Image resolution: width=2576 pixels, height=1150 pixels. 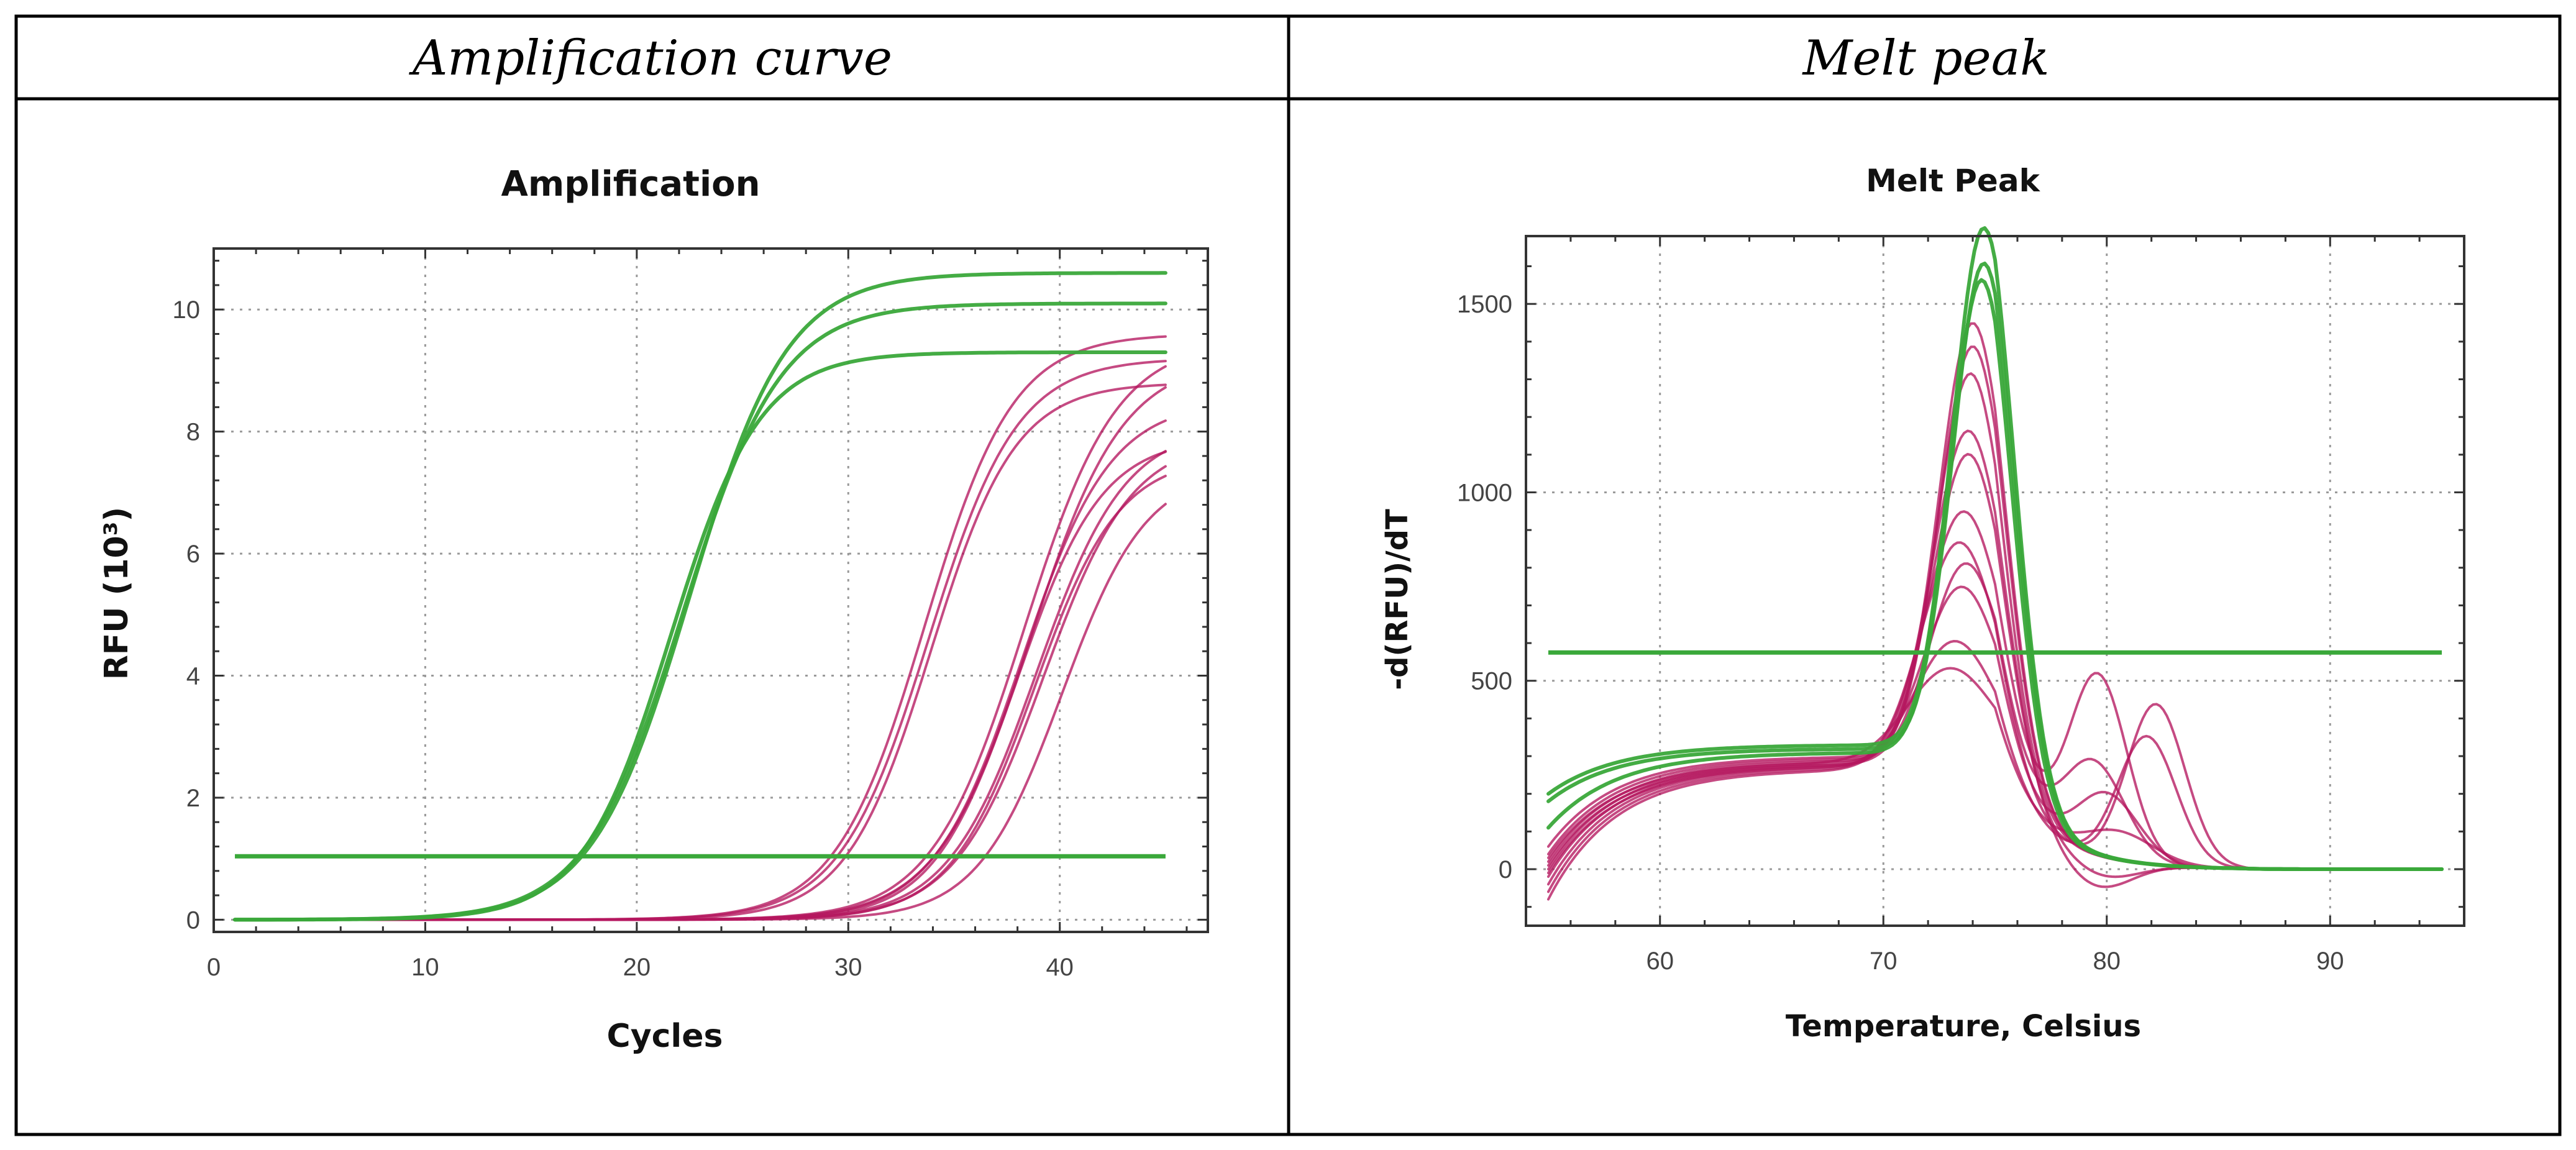 I want to click on melt-peak-y-tick-label: 500, so click(x=1491, y=681).